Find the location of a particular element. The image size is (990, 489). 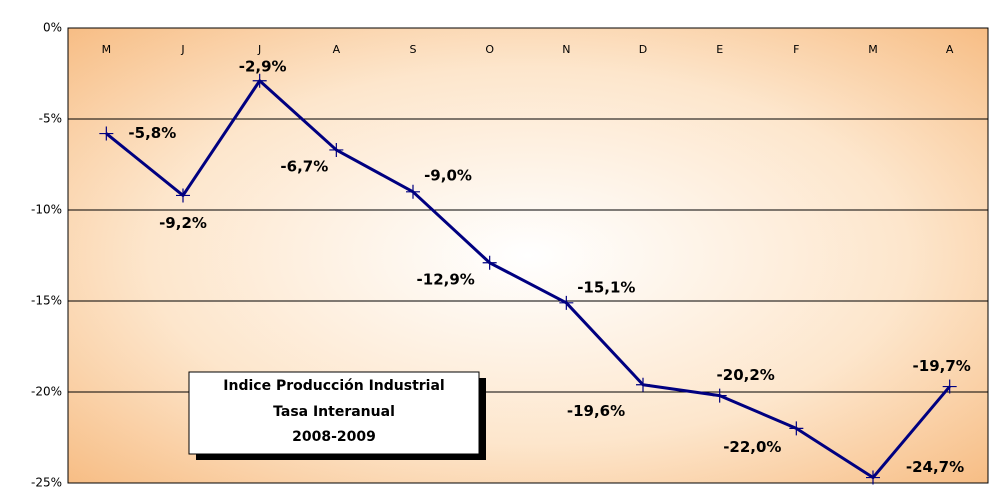

data-label: -2,9% is located at coordinates (263, 66).